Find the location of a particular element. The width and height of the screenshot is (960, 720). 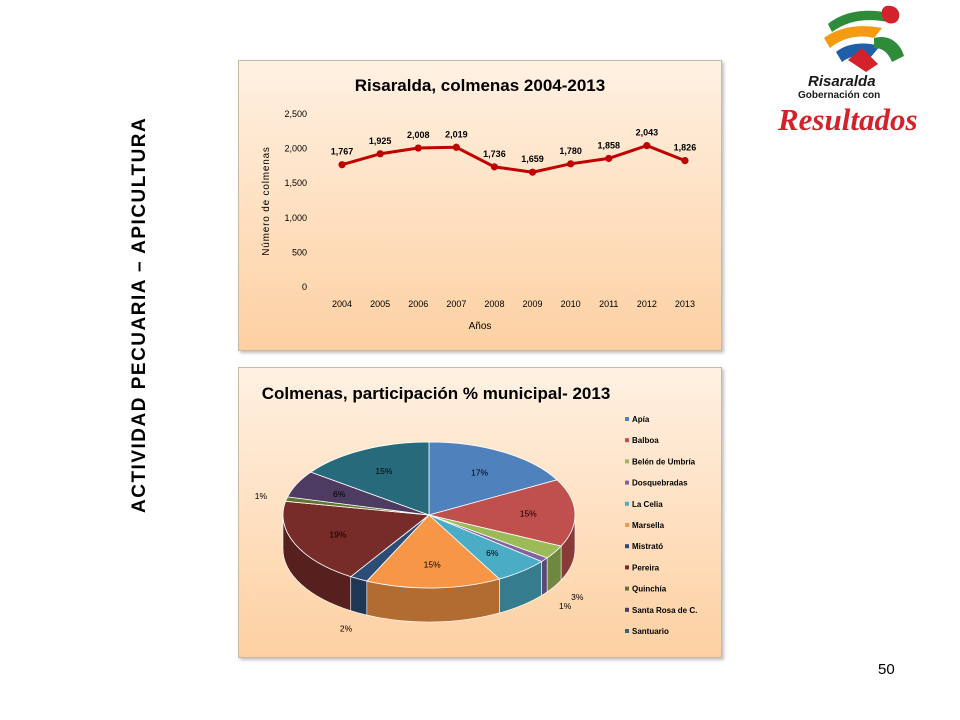

line-series is located at coordinates (513, 159).